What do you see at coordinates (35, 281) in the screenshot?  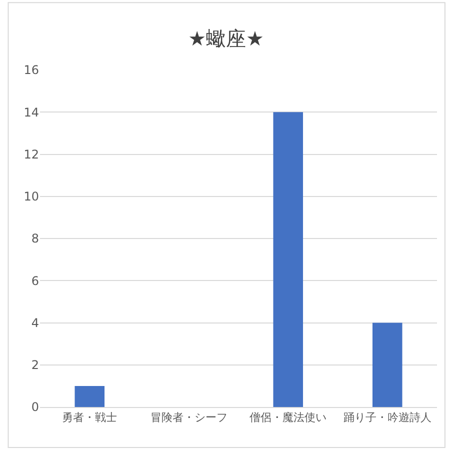 I see `y-tick-label: 6` at bounding box center [35, 281].